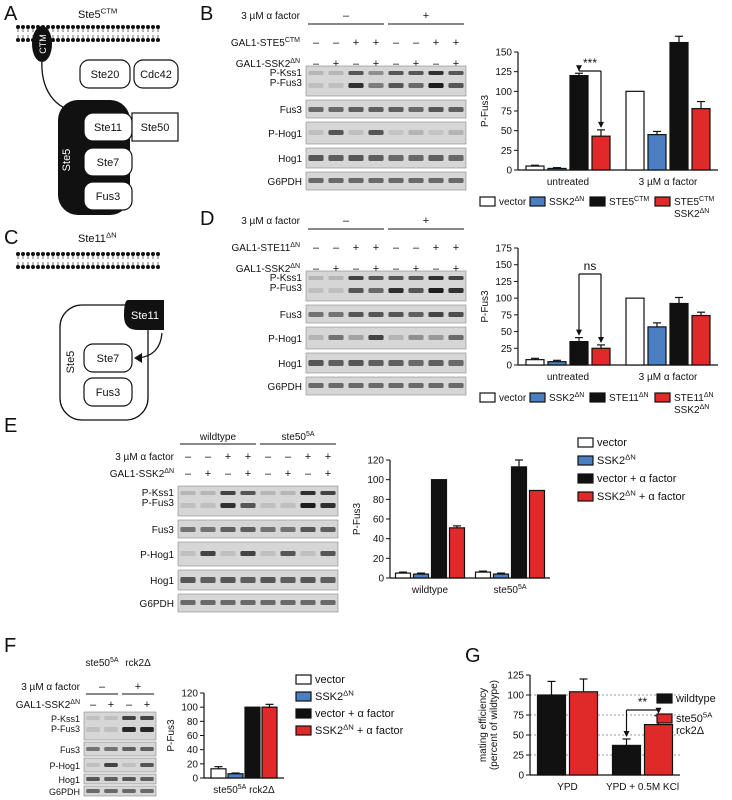 This screenshot has width=732, height=800. What do you see at coordinates (108, 392) in the screenshot?
I see `fus3-box` at bounding box center [108, 392].